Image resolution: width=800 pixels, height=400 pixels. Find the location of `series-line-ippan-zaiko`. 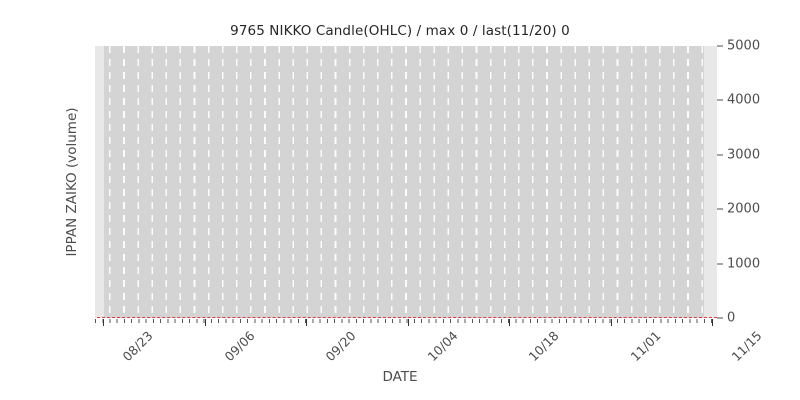

series-line-ippan-zaiko is located at coordinates (407, 317).